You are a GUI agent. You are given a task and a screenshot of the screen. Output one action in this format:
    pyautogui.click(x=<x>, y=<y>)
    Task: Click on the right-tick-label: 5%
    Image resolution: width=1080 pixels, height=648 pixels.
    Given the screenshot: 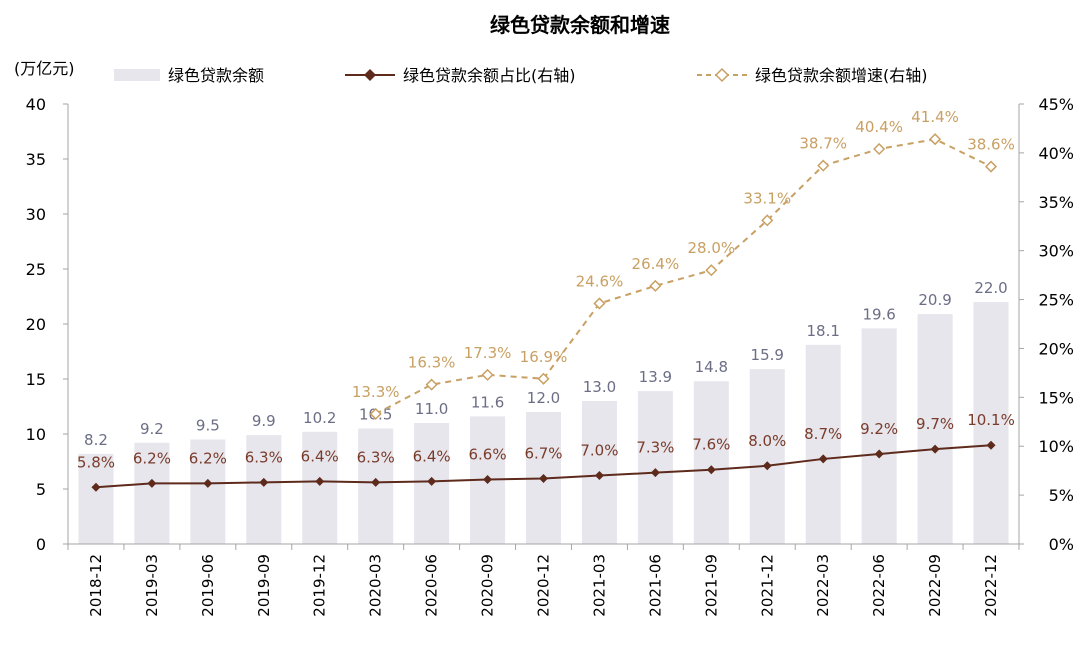 What is the action you would take?
    pyautogui.click(x=1061, y=495)
    